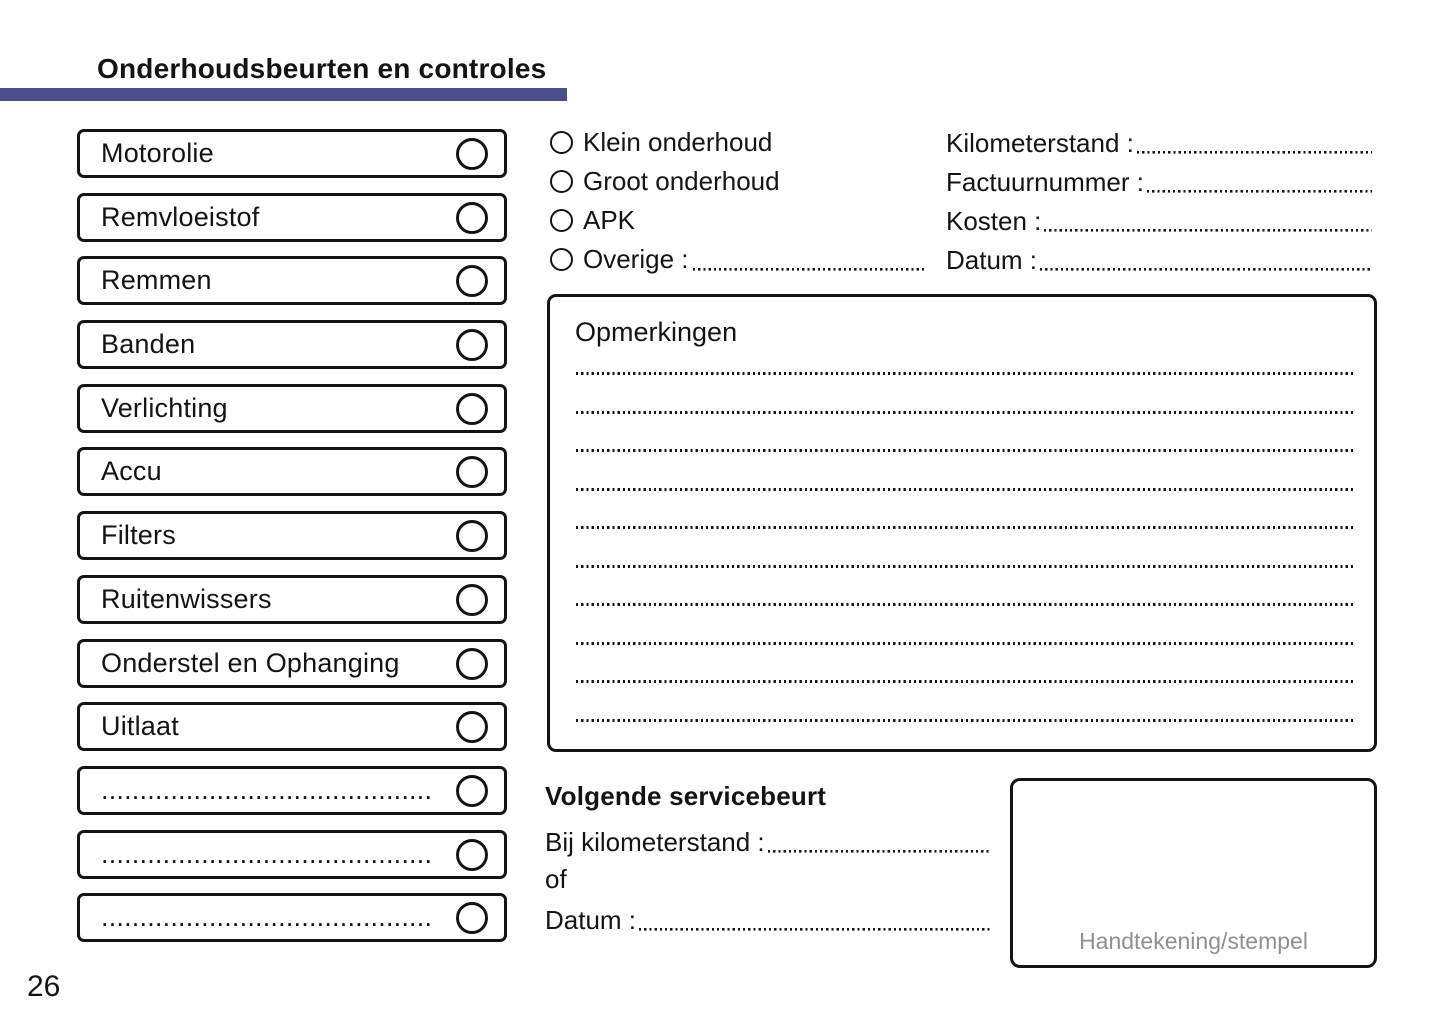 The width and height of the screenshot is (1445, 1018). I want to click on signature-label: Handtekening/stempel, so click(1193, 941).